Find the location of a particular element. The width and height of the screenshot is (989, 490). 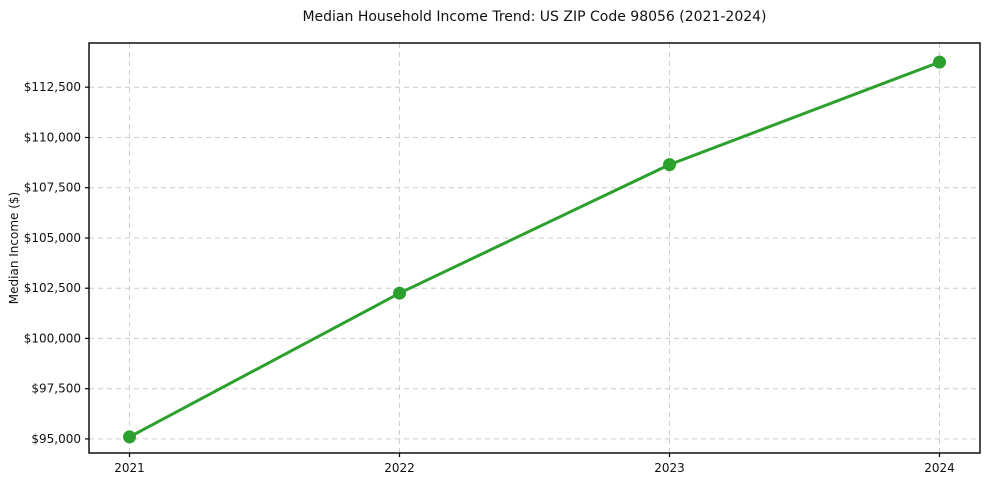

y-tick-label: $102,500 is located at coordinates (52, 288).